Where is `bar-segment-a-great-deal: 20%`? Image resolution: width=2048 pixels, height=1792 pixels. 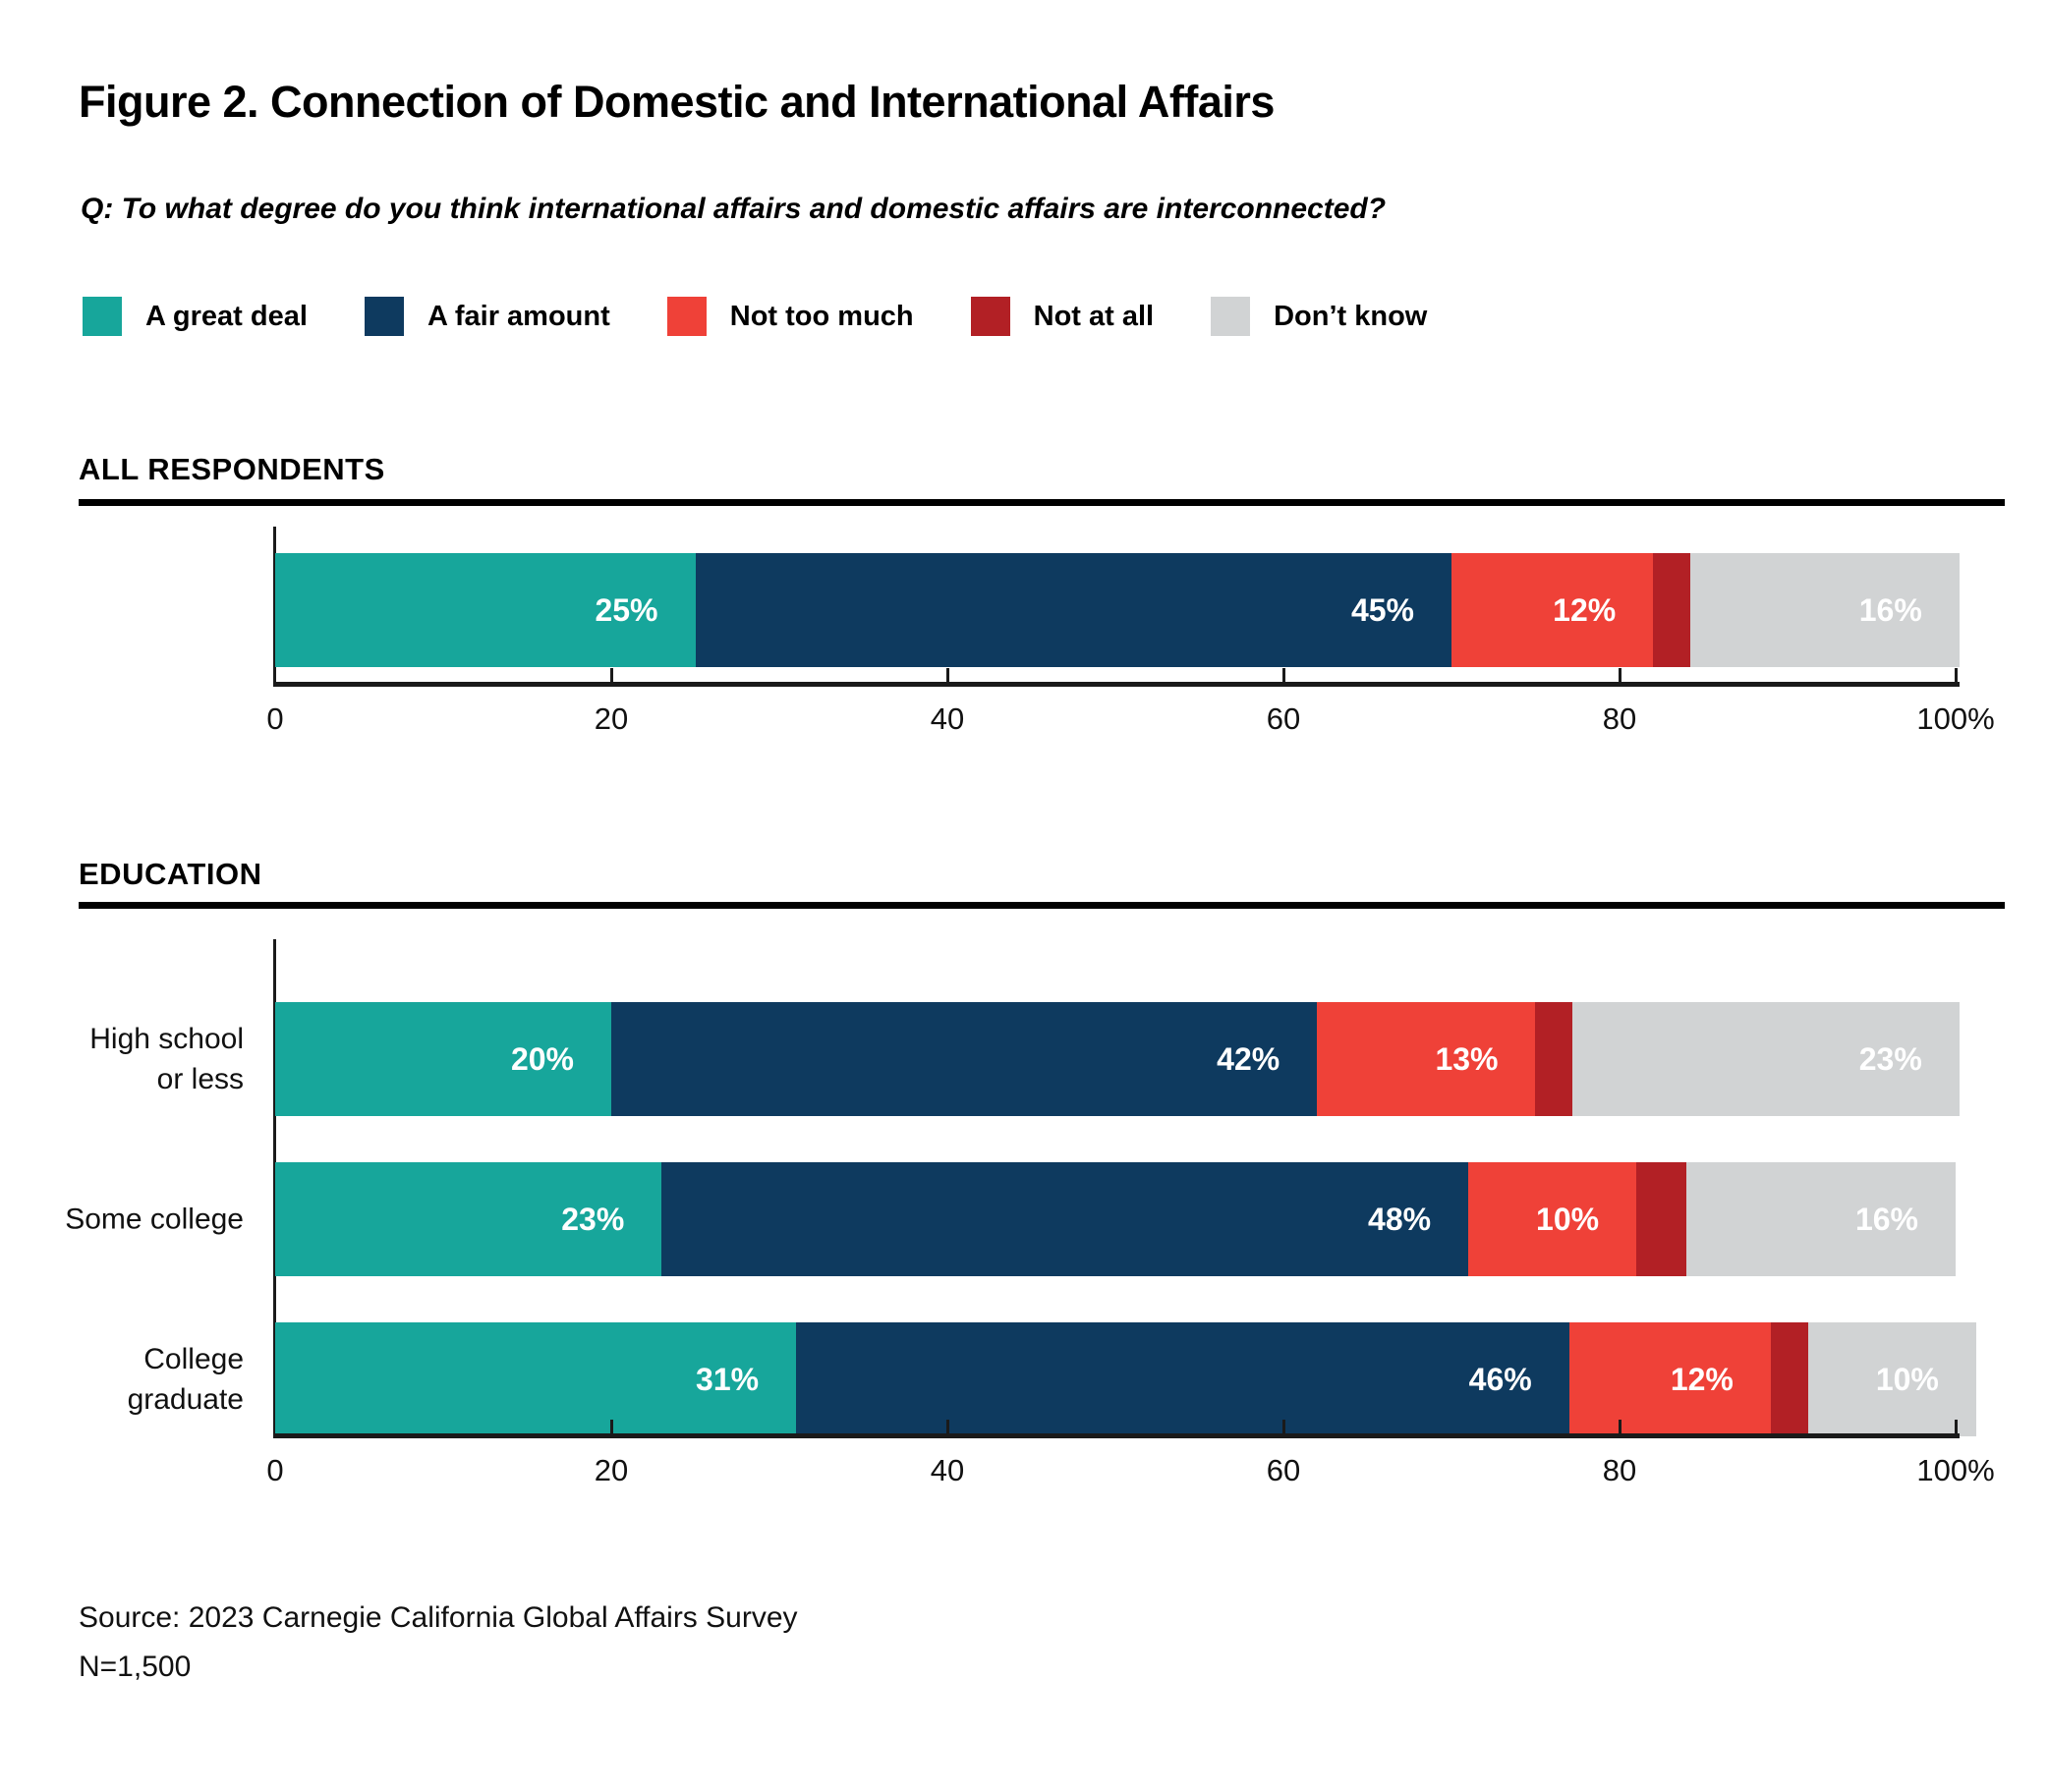
bar-segment-a-great-deal: 20% is located at coordinates (443, 1059).